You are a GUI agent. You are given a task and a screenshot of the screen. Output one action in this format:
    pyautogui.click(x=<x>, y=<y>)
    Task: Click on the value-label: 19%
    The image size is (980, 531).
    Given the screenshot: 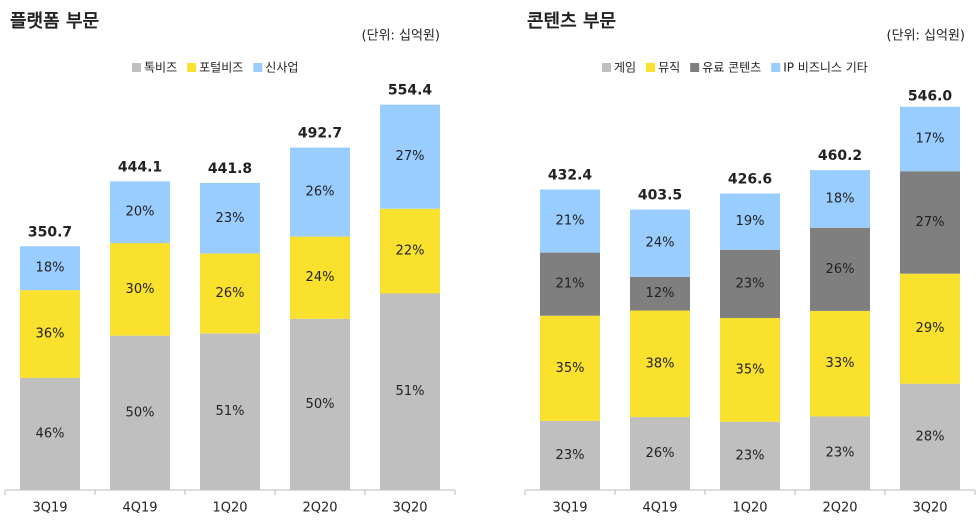 What is the action you would take?
    pyautogui.click(x=750, y=221)
    